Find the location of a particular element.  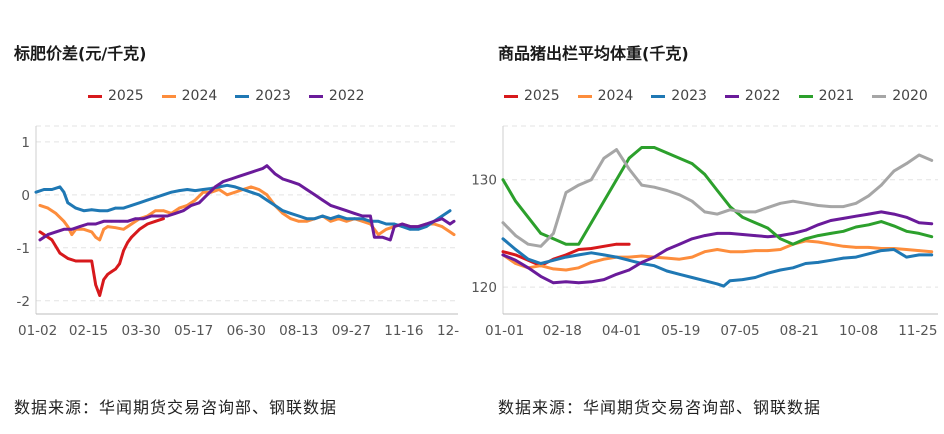

x-tick-label: 02-18 is located at coordinates (562, 331).